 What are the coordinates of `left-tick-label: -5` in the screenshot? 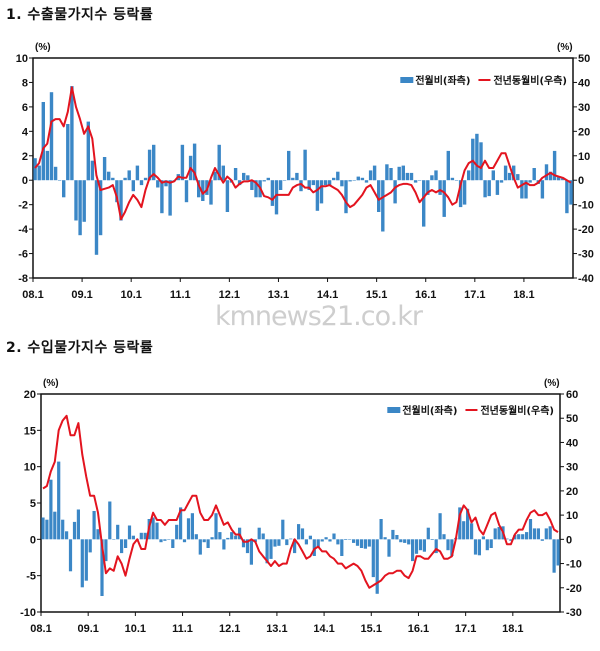 It's located at (31, 577).